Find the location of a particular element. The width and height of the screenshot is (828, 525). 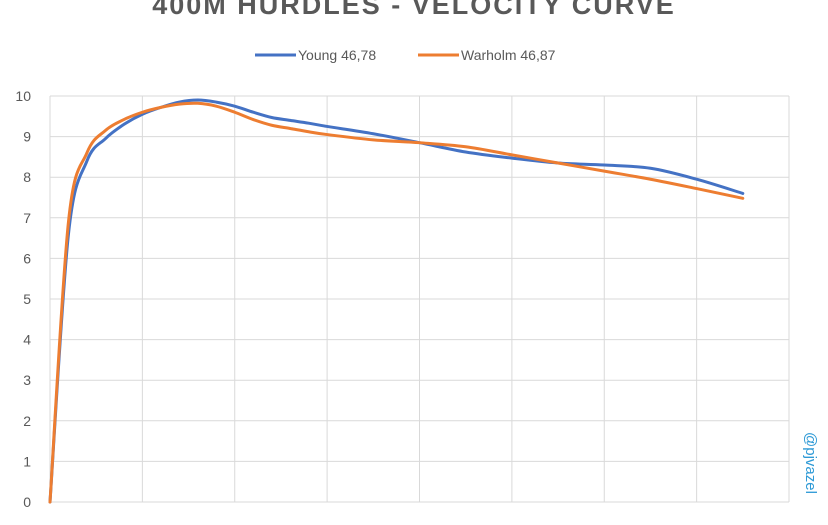

y-tick-label-0: 0 is located at coordinates (27, 502).